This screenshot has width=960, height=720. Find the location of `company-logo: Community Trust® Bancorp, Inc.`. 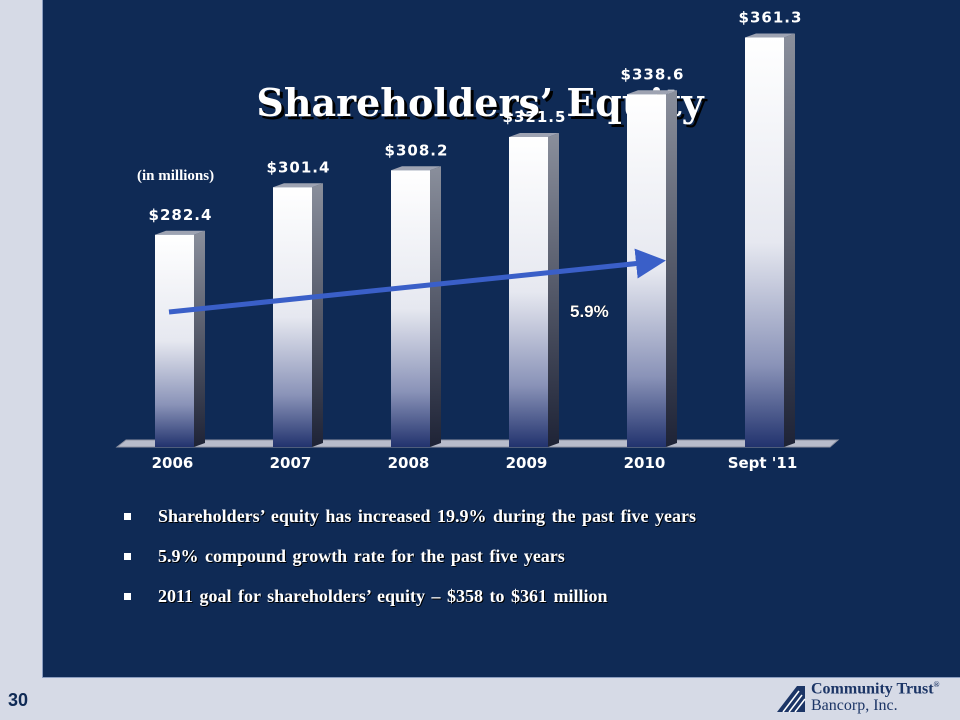

company-logo: Community Trust® Bancorp, Inc. is located at coordinates (865, 698).